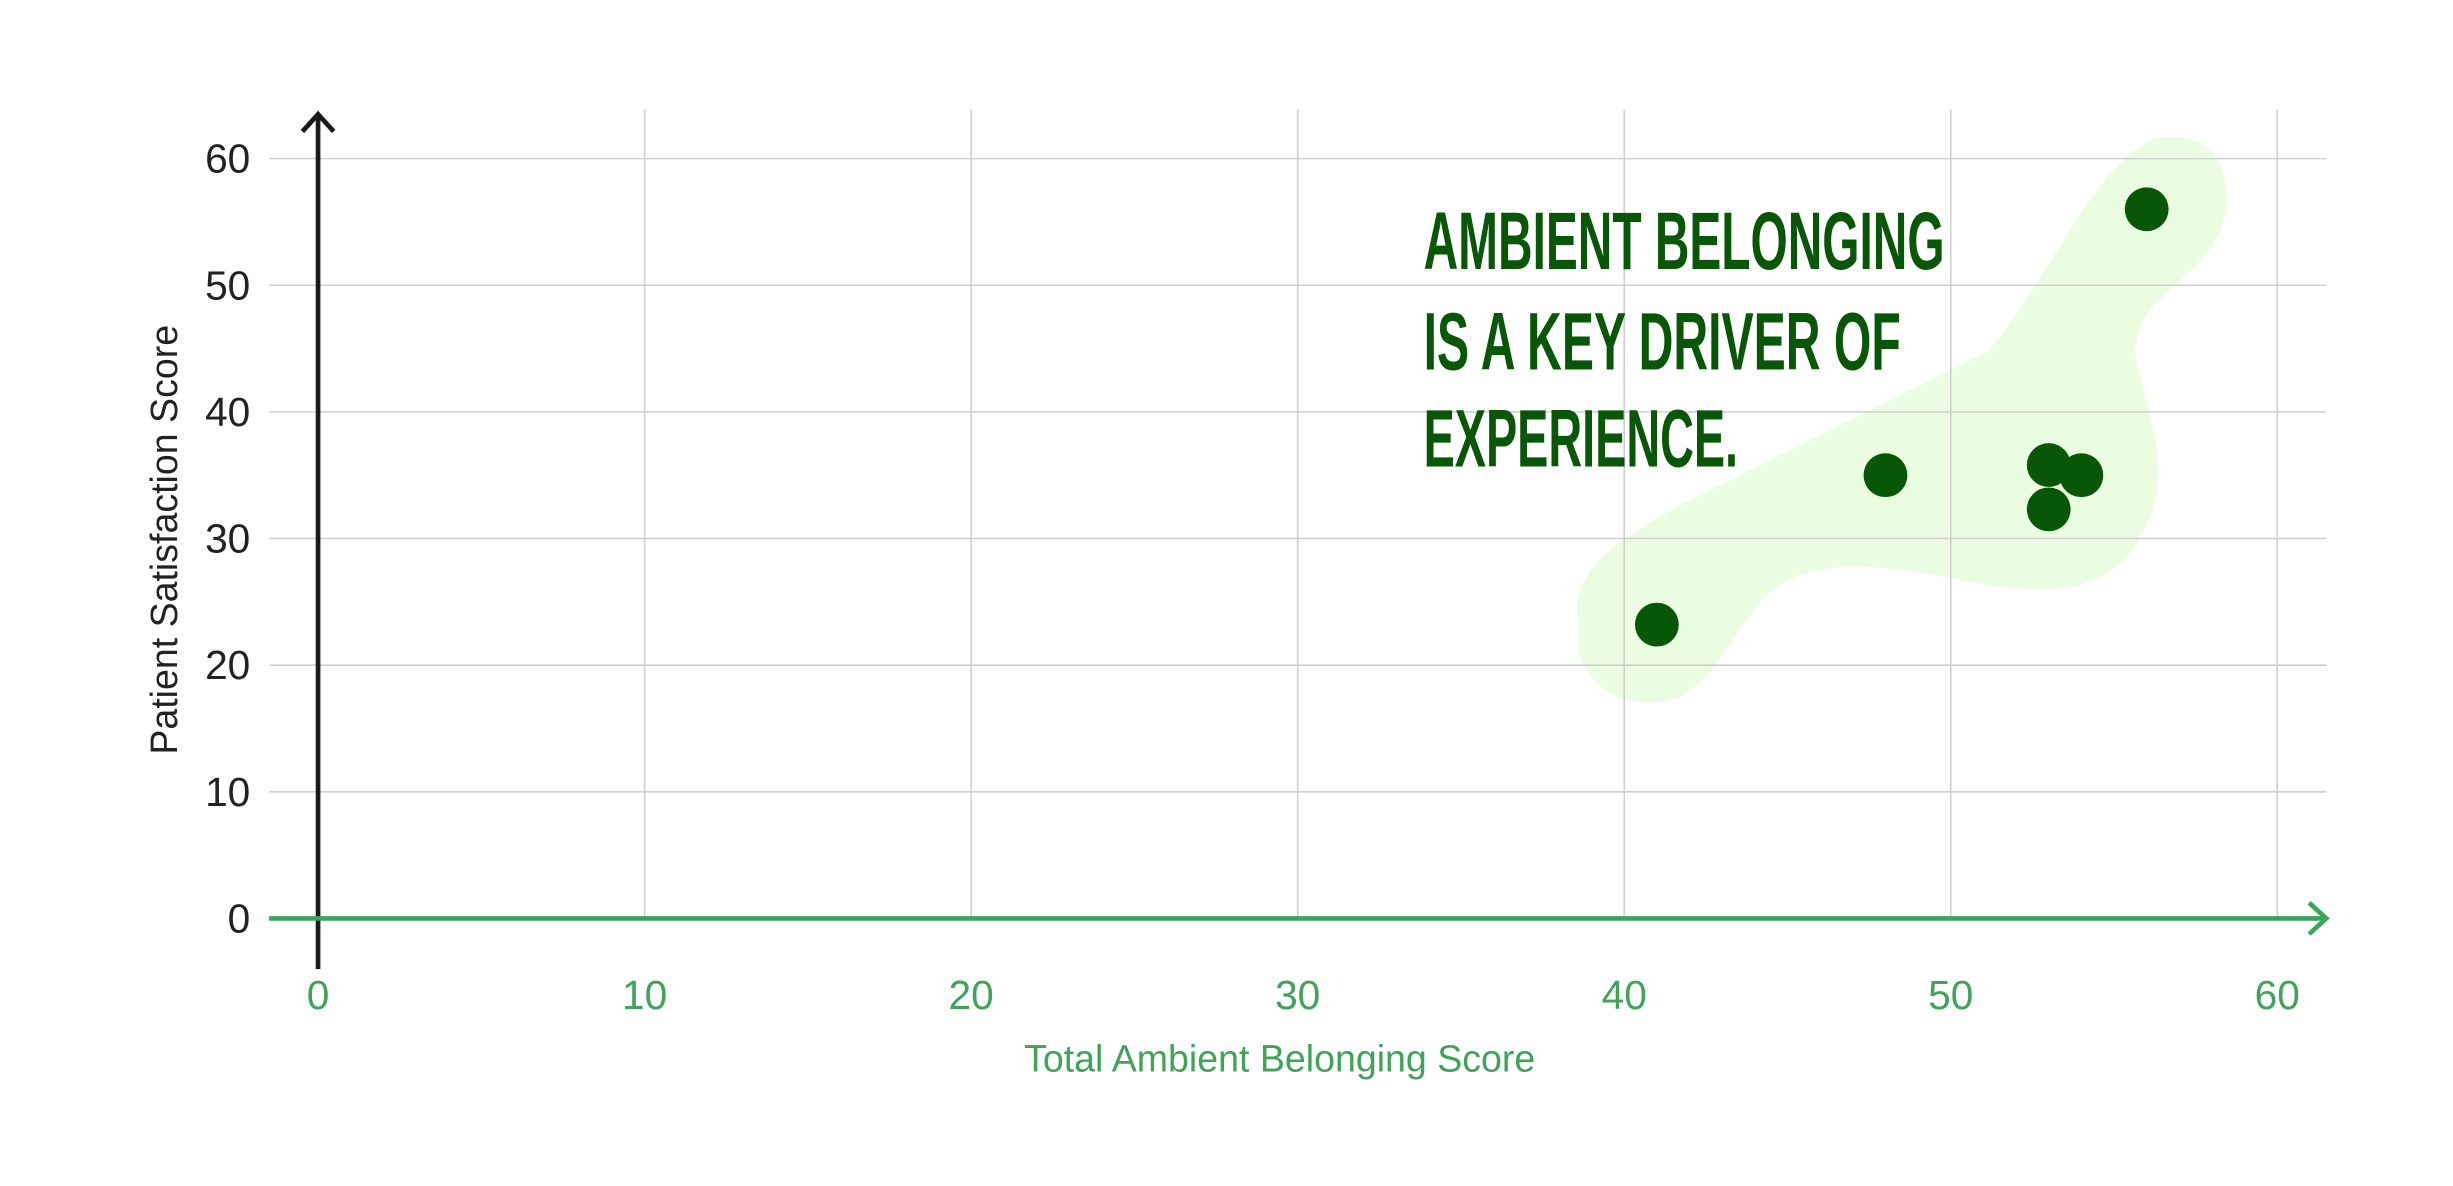 The height and width of the screenshot is (1186, 2453). I want to click on y-tick-label: 20, so click(227, 665).